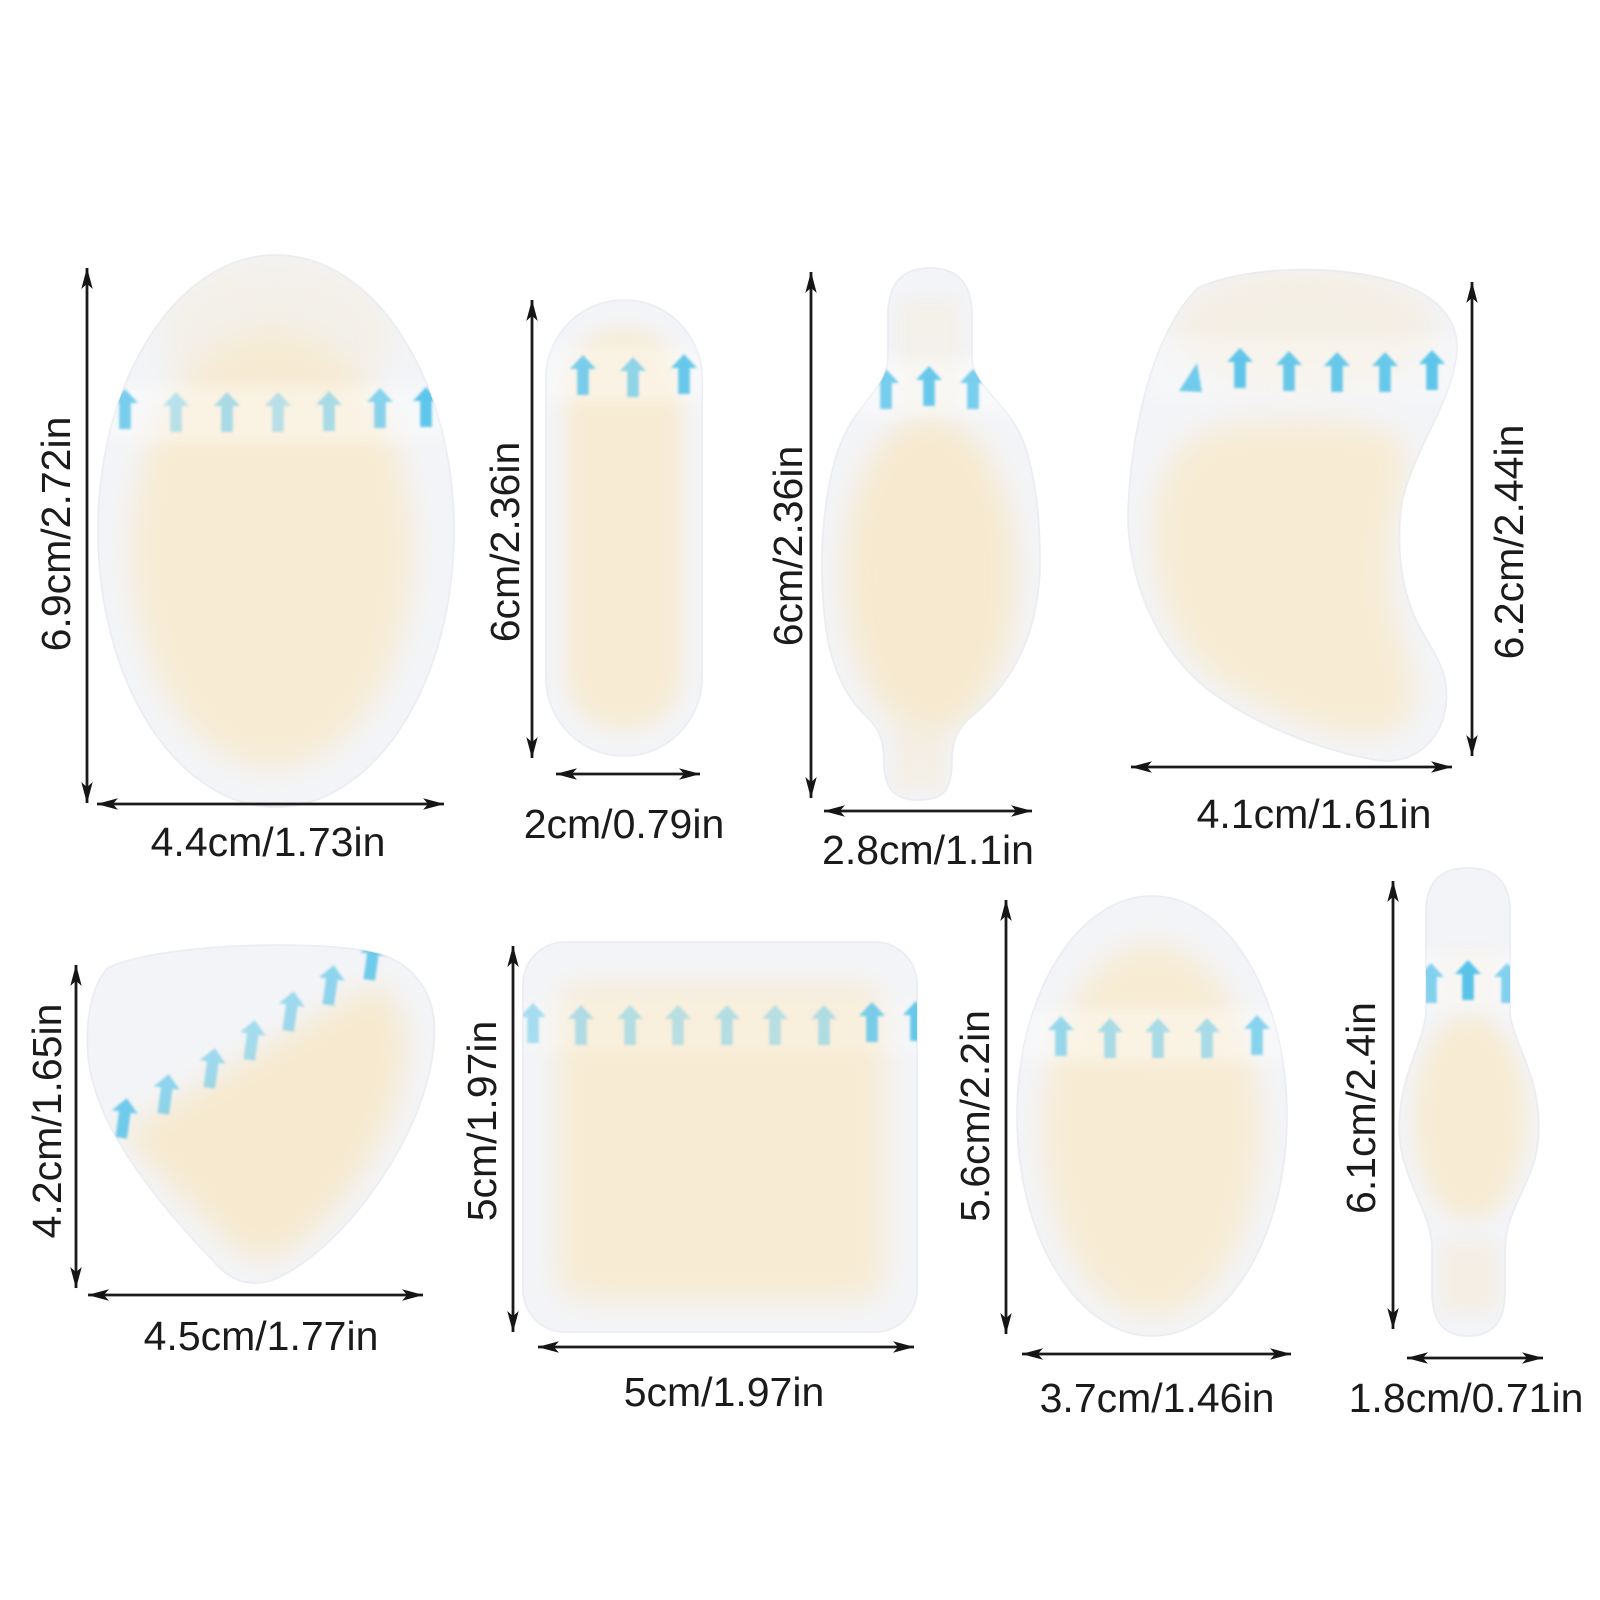 This screenshot has height=1600, width=1600. I want to click on svg-text: 3.7cm/1.46in, so click(1157, 1398).